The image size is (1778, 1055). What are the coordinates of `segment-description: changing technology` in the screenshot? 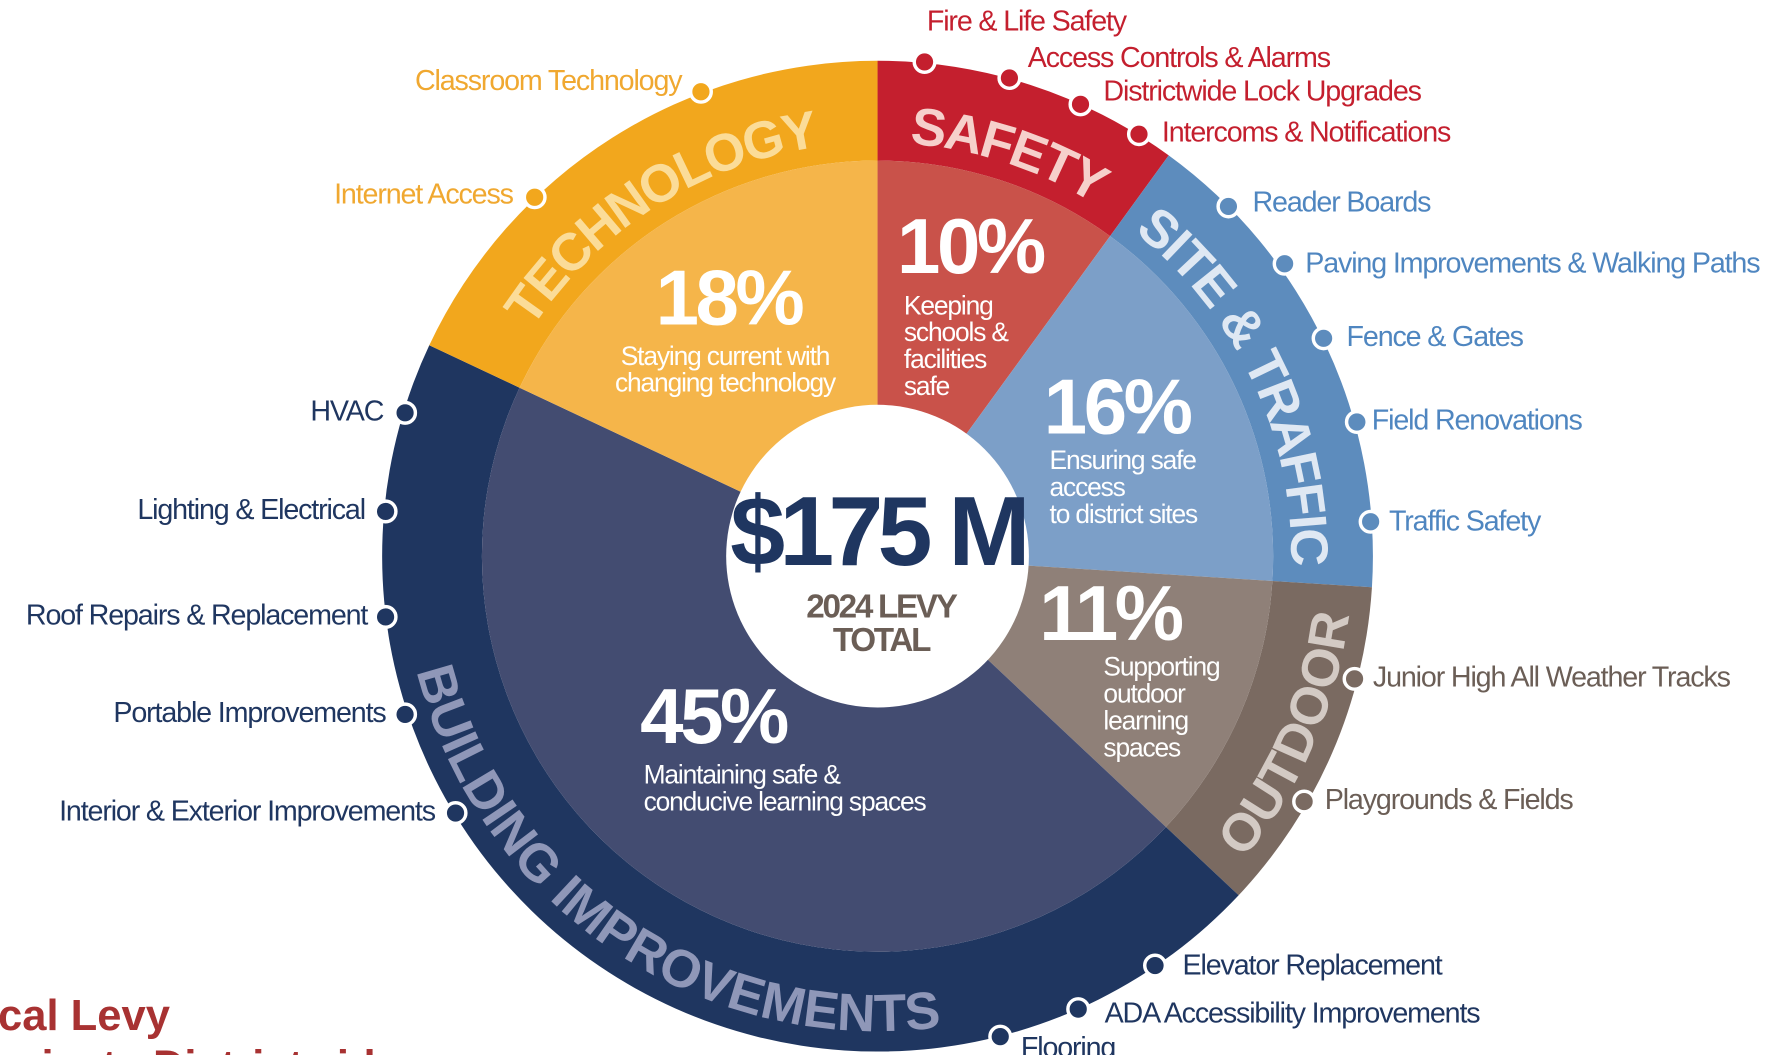 It's located at (726, 383).